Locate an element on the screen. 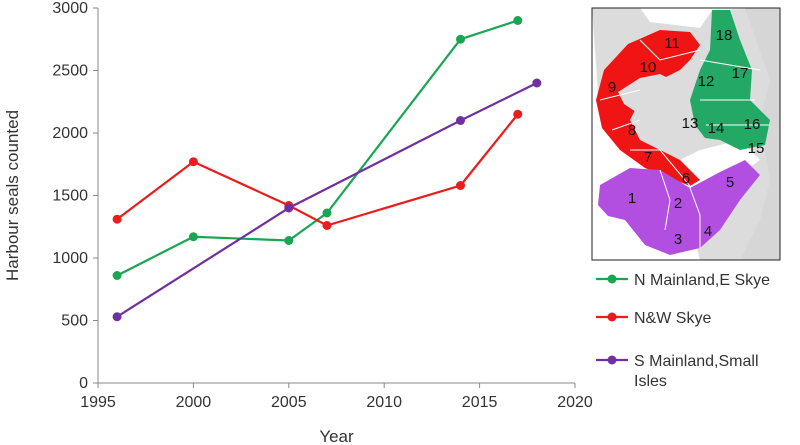 Image resolution: width=800 pixels, height=445 pixels. map-region-ne is located at coordinates (730, 80).